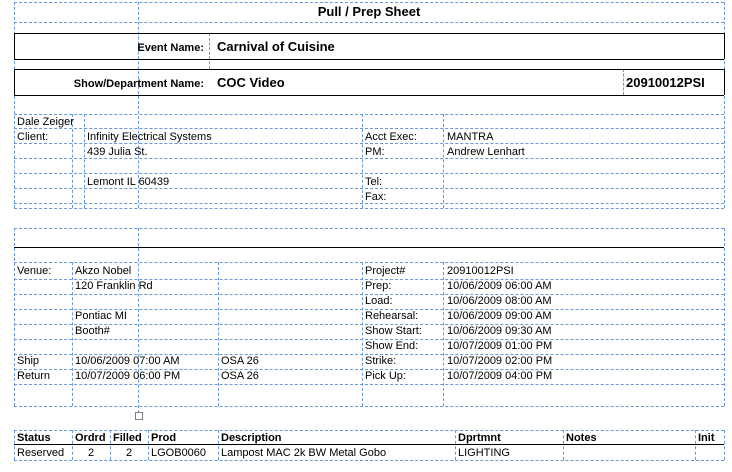 This screenshot has width=732, height=472. Describe the element at coordinates (28, 361) in the screenshot. I see `ship-label: Ship` at that location.